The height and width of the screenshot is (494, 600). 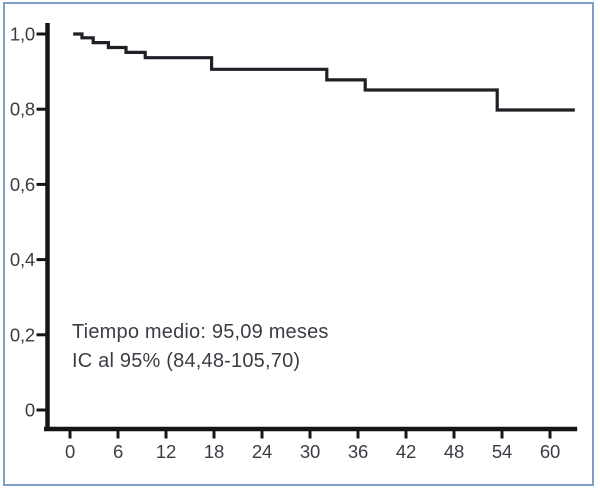 I want to click on km-step-curve, so click(x=324, y=72).